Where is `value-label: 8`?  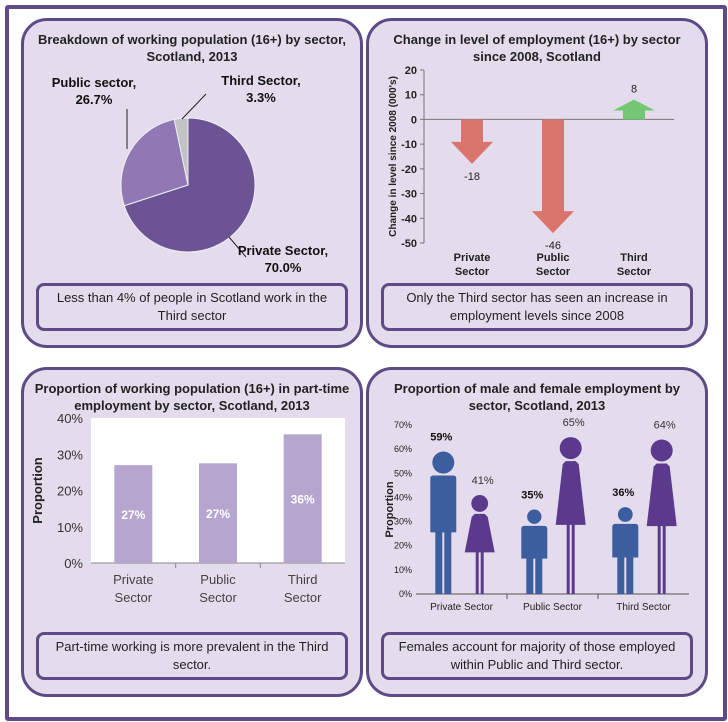 value-label: 8 is located at coordinates (634, 90).